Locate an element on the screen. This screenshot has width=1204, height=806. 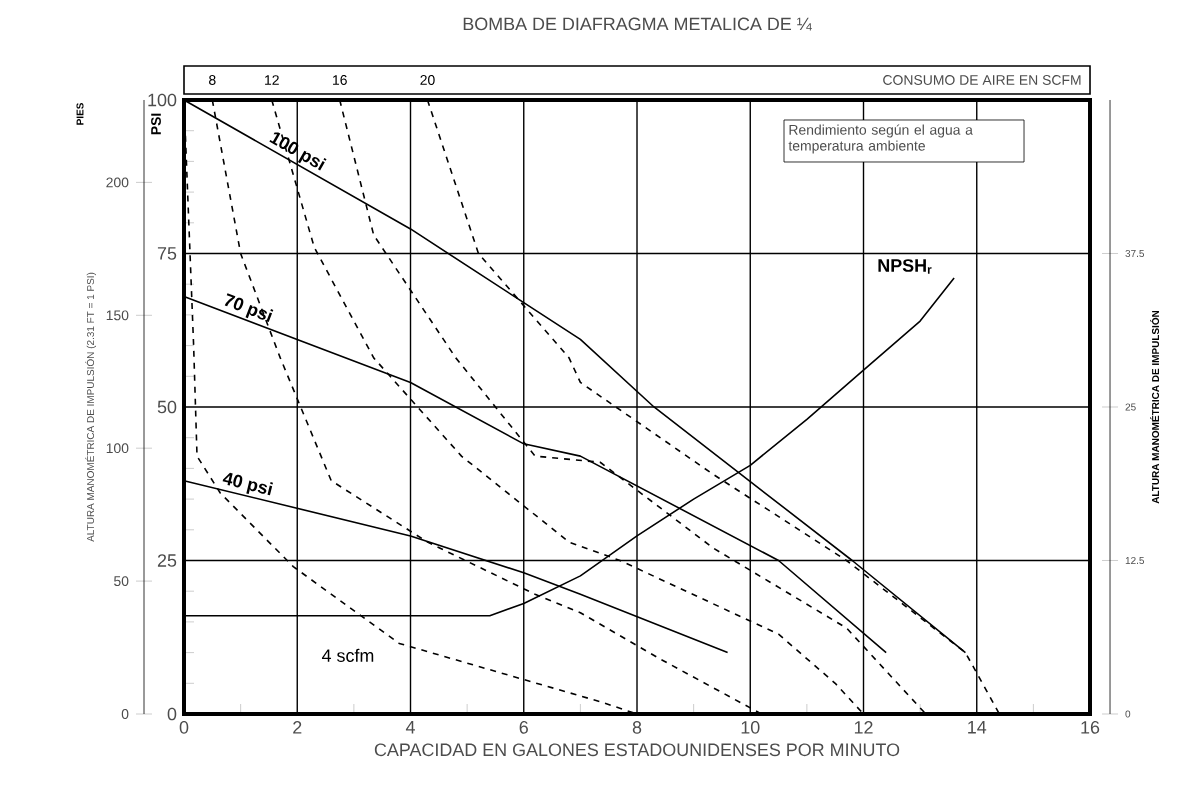
x-tick-label: 14 is located at coordinates (977, 727).